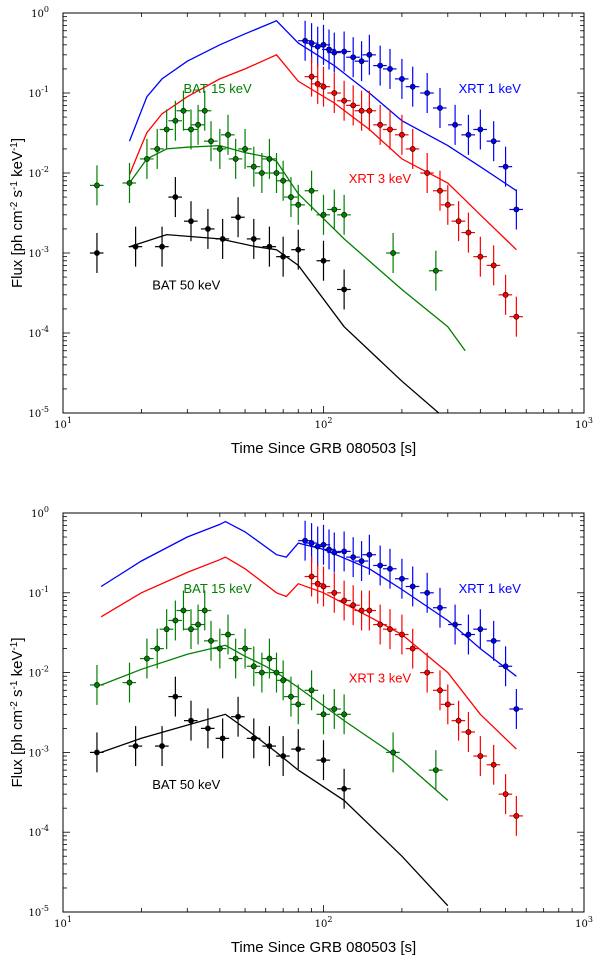 The width and height of the screenshot is (598, 963). I want to click on series-label-xrt-1-kev: XRT 1 keV, so click(490, 88).